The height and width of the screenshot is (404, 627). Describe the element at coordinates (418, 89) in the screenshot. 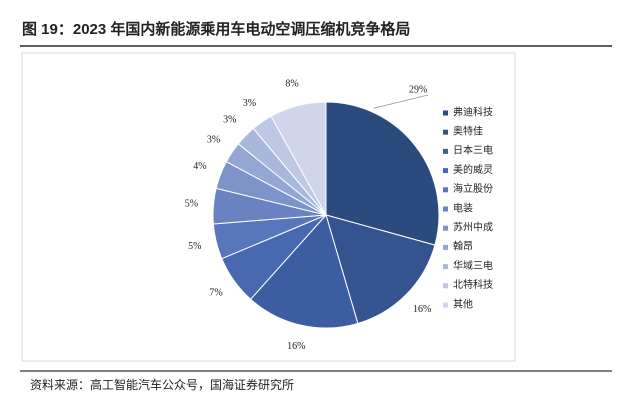

I see `data-label: 29%` at that location.